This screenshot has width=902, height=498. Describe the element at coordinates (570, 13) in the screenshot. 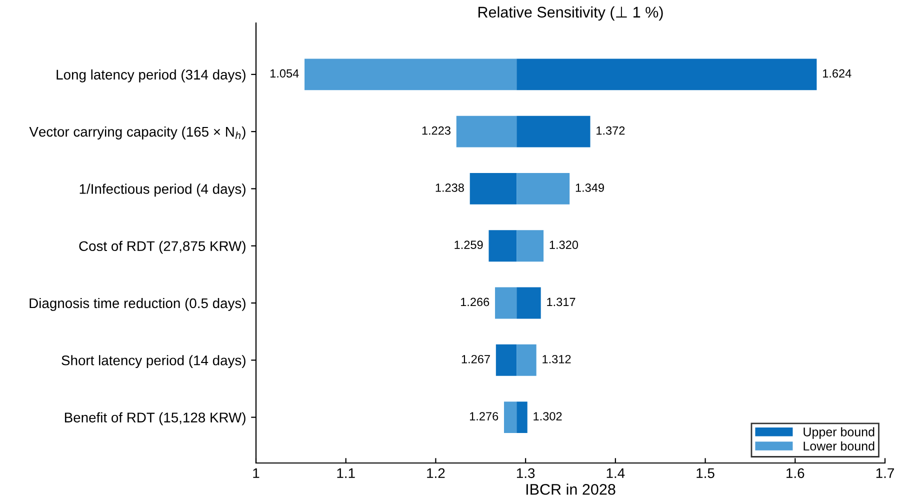

I see `chart-title: Relative Sensitivity (⊥ 1 %)` at that location.